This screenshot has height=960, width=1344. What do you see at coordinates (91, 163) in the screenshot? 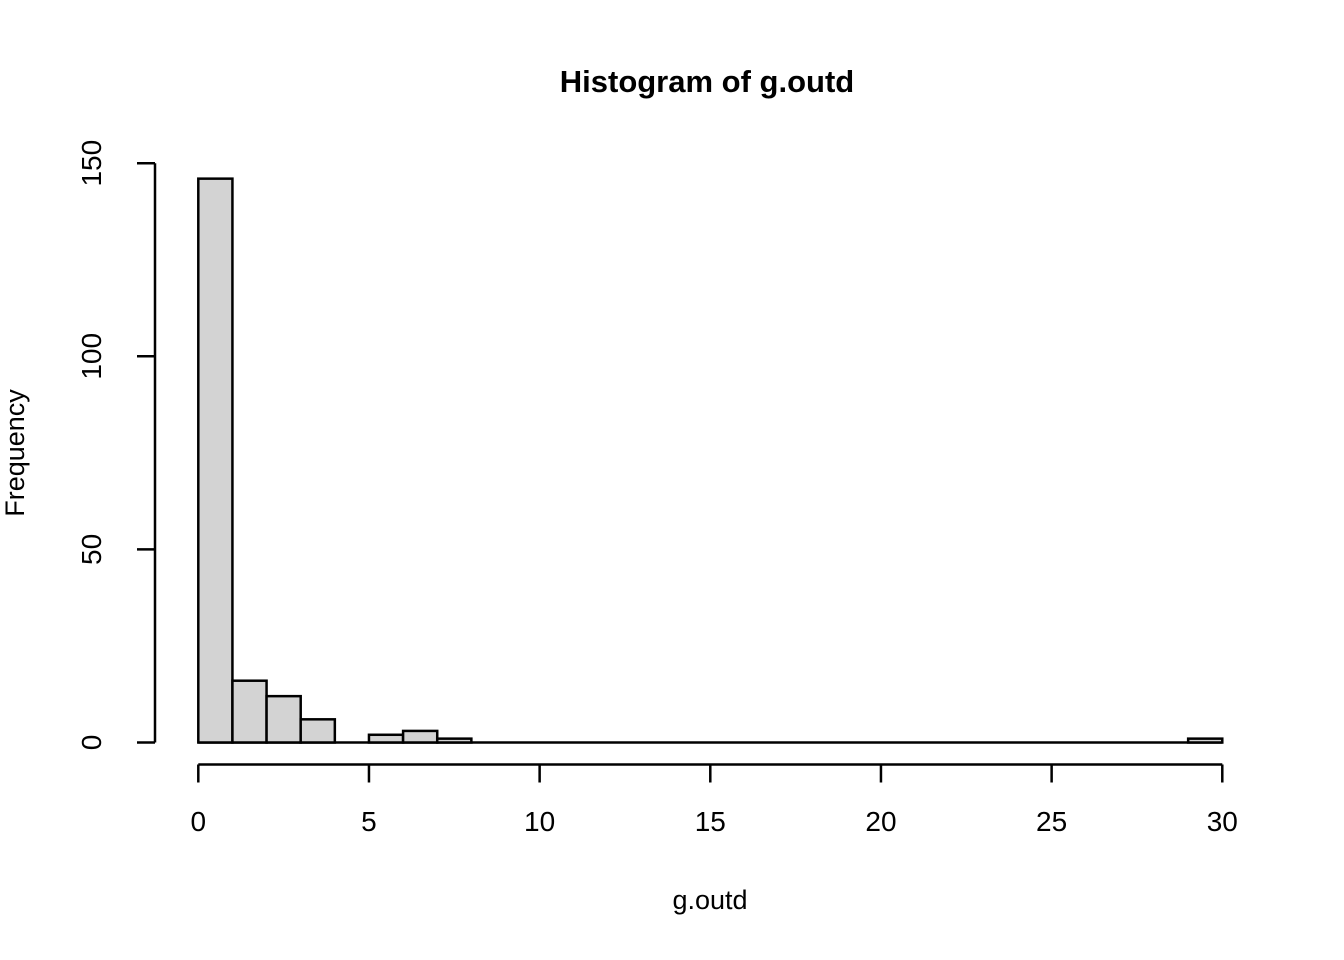
I see `y-tick-label: 150` at bounding box center [91, 163].